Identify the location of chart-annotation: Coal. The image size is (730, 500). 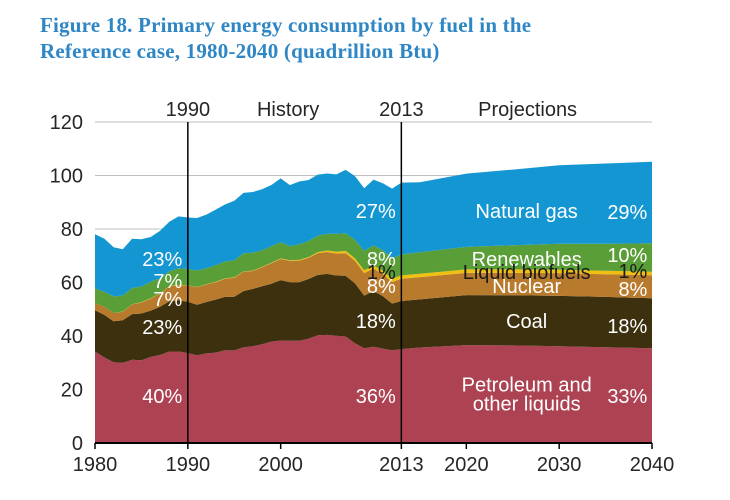
(526, 322).